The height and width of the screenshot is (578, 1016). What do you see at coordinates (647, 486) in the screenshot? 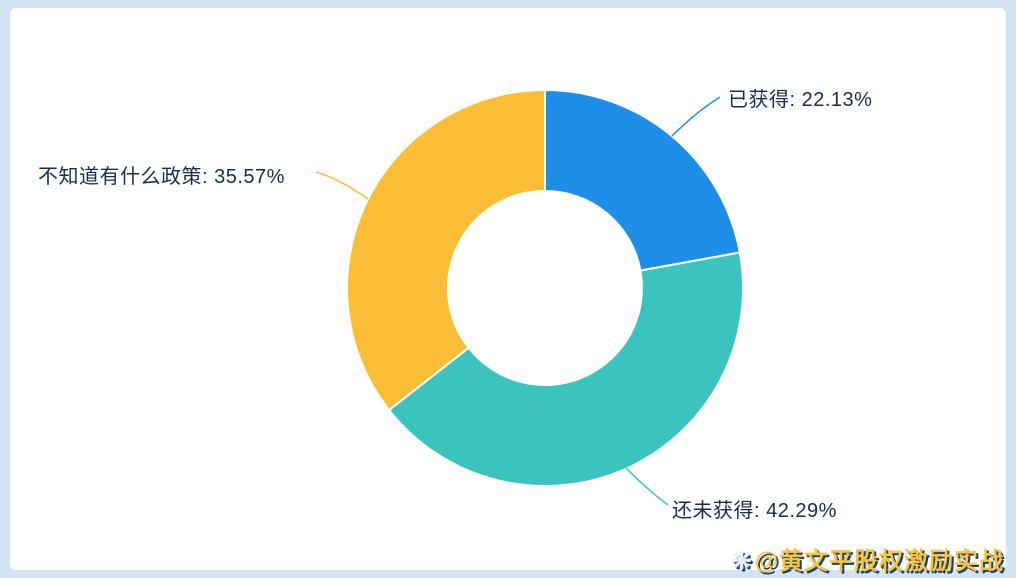
I see `leader-line-not-acquired` at bounding box center [647, 486].